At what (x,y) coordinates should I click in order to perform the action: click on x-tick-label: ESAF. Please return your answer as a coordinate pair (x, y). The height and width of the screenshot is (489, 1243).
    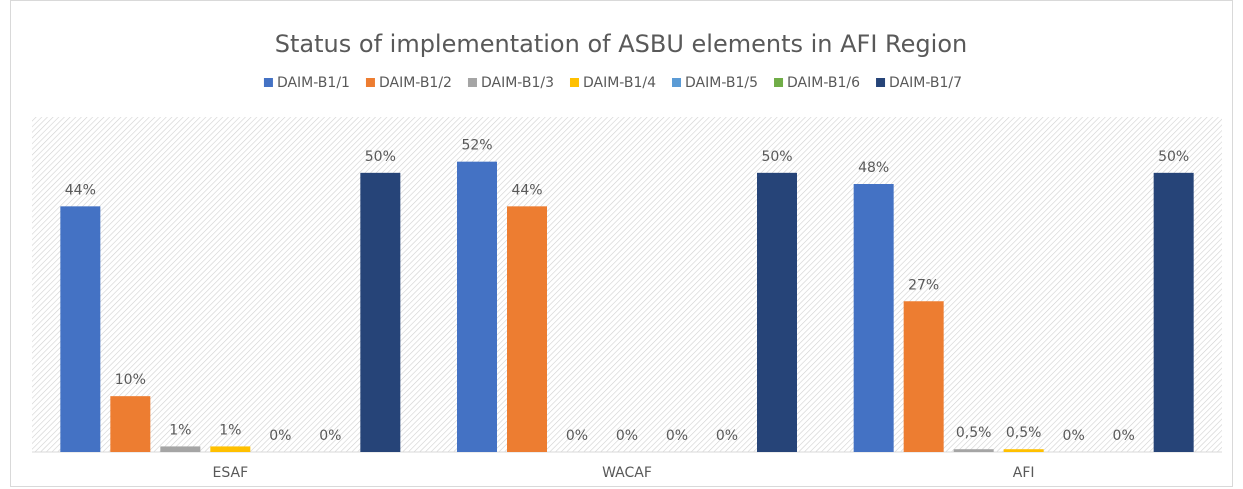
    Looking at the image, I should click on (231, 473).